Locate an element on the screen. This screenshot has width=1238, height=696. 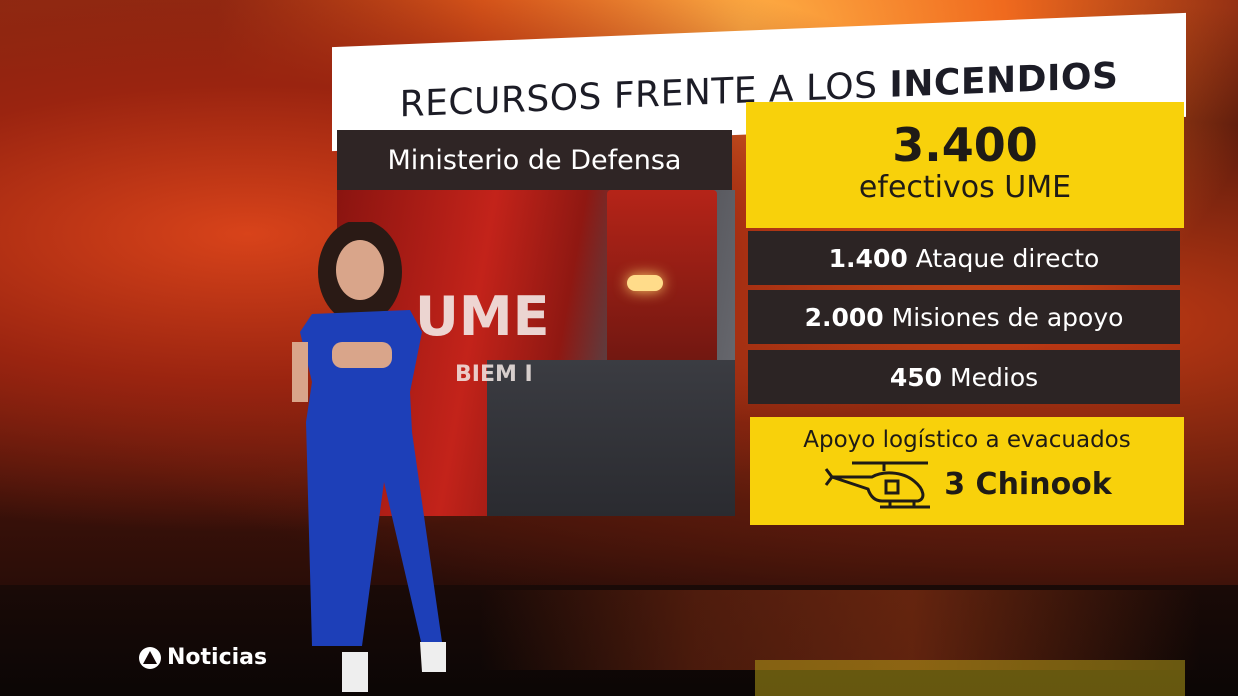
logistics-value: 3 Chinook is located at coordinates (1028, 484).